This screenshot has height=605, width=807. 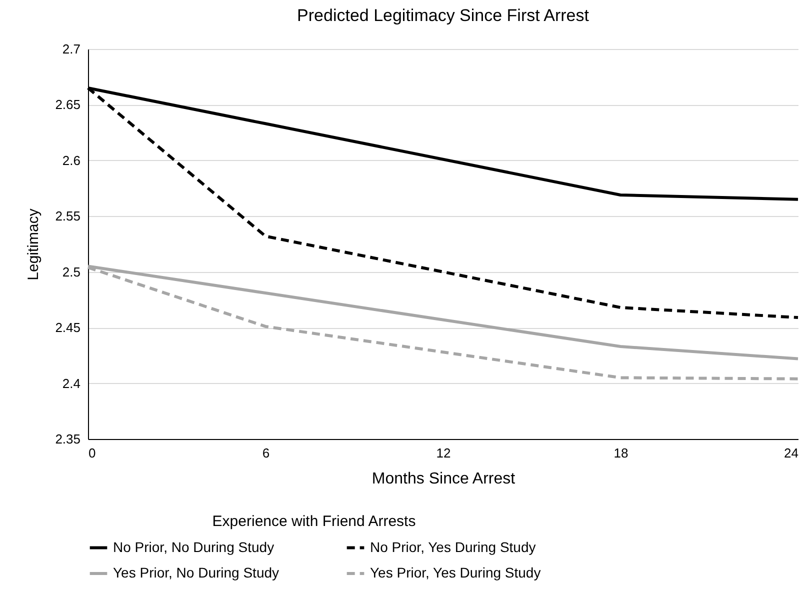 I want to click on y-tick-label: 2.5, so click(x=71, y=272).